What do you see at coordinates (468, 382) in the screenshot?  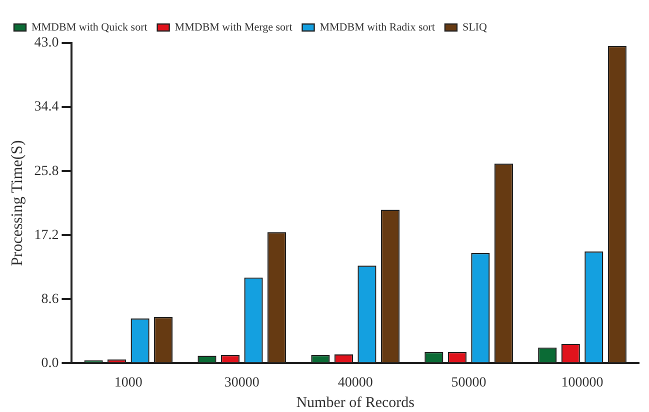 I see `x-tick-label: 50000` at bounding box center [468, 382].